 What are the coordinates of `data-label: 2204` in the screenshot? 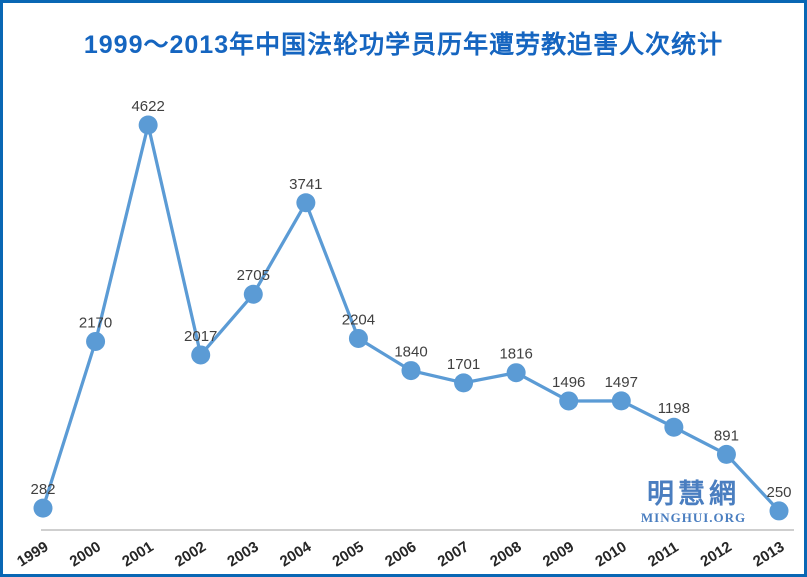 It's located at (358, 319).